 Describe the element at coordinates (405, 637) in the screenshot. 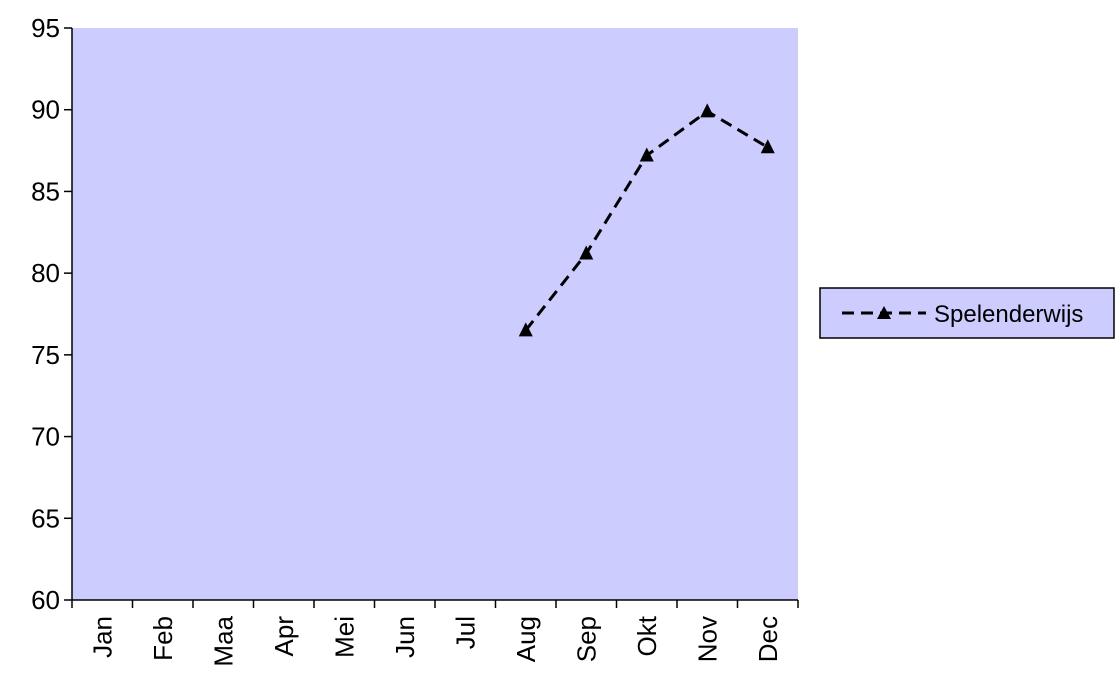

I see `x-tick-label: Jun` at that location.